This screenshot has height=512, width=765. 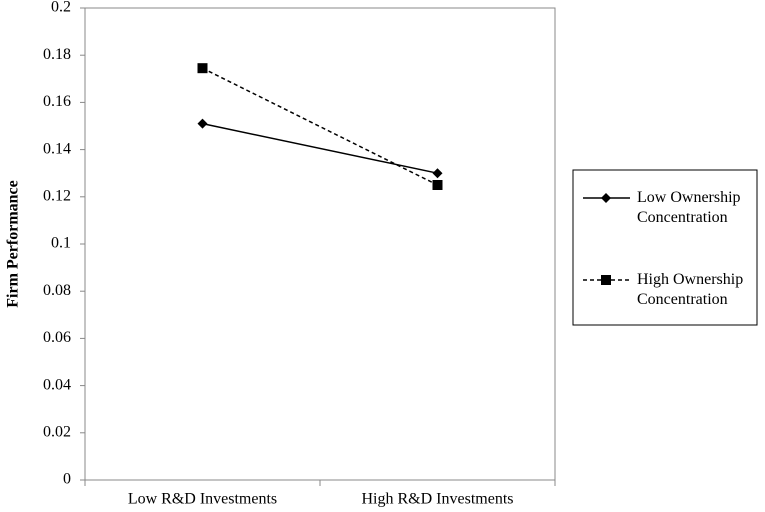 What do you see at coordinates (438, 499) in the screenshot?
I see `x-tick-label: High R&D Investments` at bounding box center [438, 499].